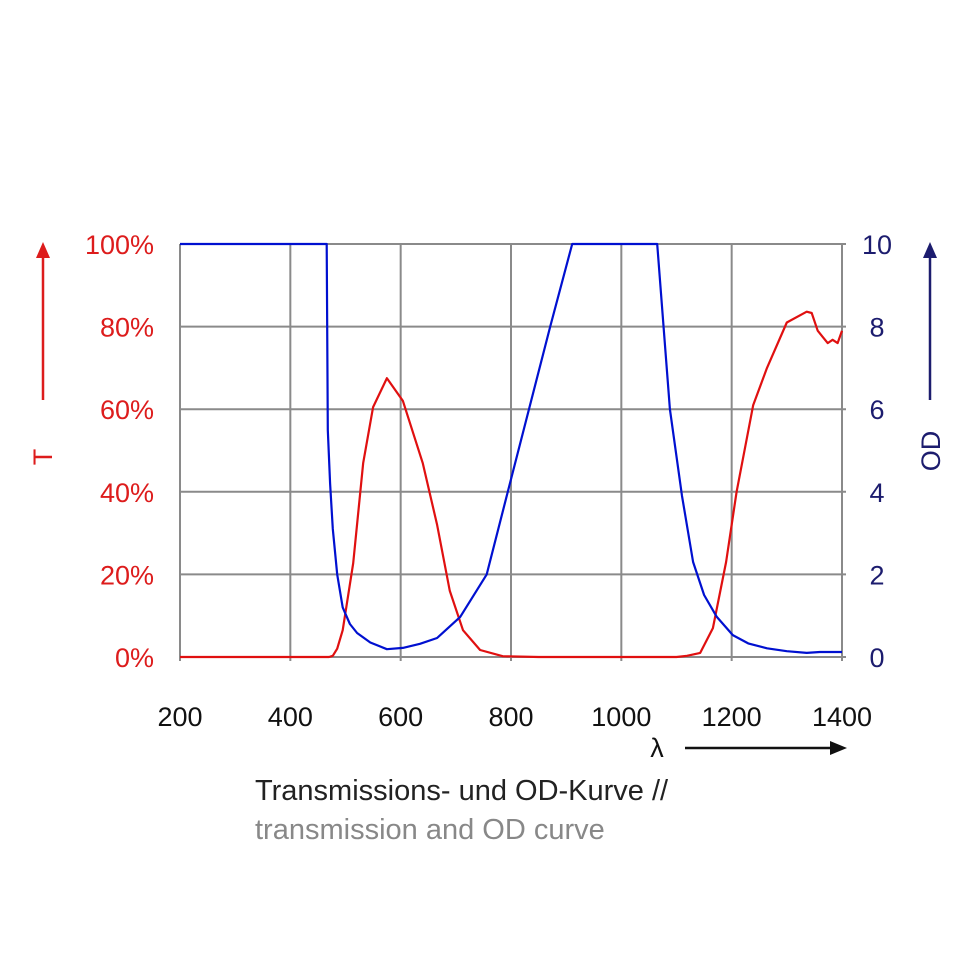  What do you see at coordinates (290, 717) in the screenshot?
I see `x-tick-label: 400` at bounding box center [290, 717].